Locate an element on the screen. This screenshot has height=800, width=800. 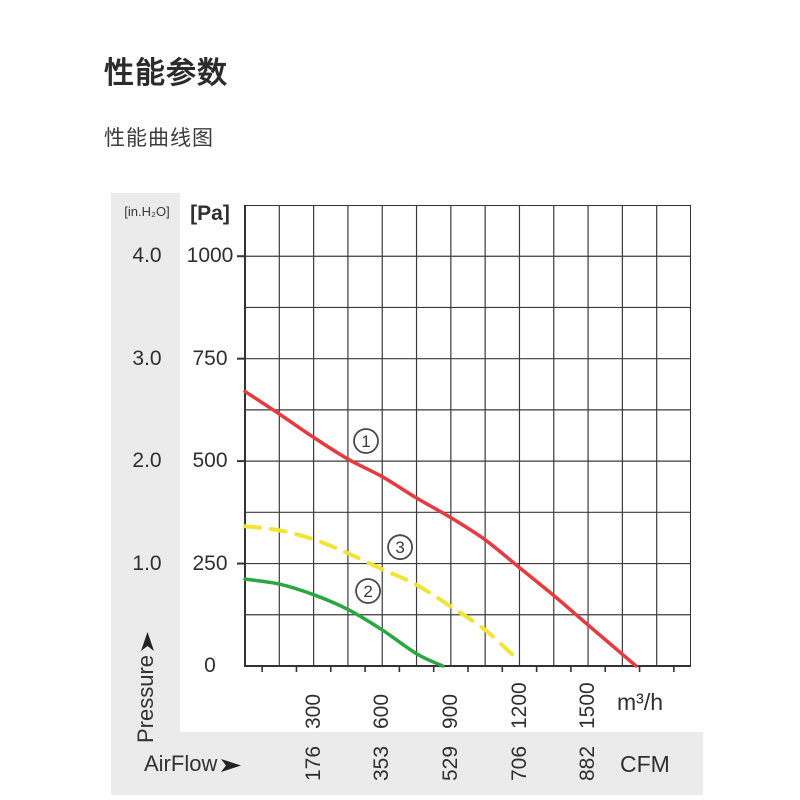
cfm-axis-band is located at coordinates (407, 763).